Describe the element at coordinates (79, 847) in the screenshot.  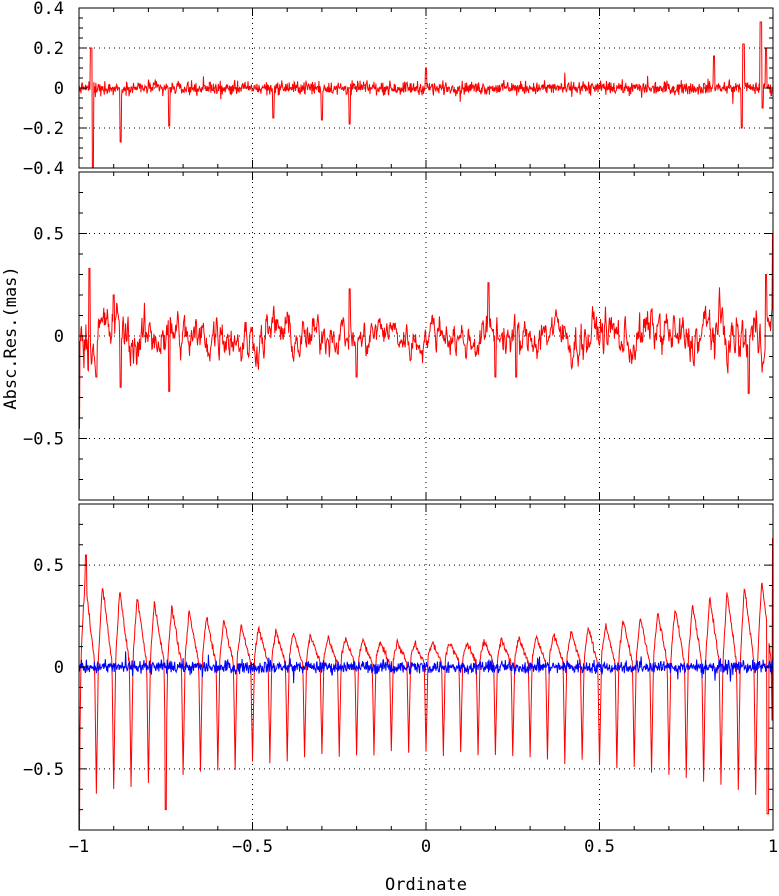
I see `x-tick-label: −1` at that location.